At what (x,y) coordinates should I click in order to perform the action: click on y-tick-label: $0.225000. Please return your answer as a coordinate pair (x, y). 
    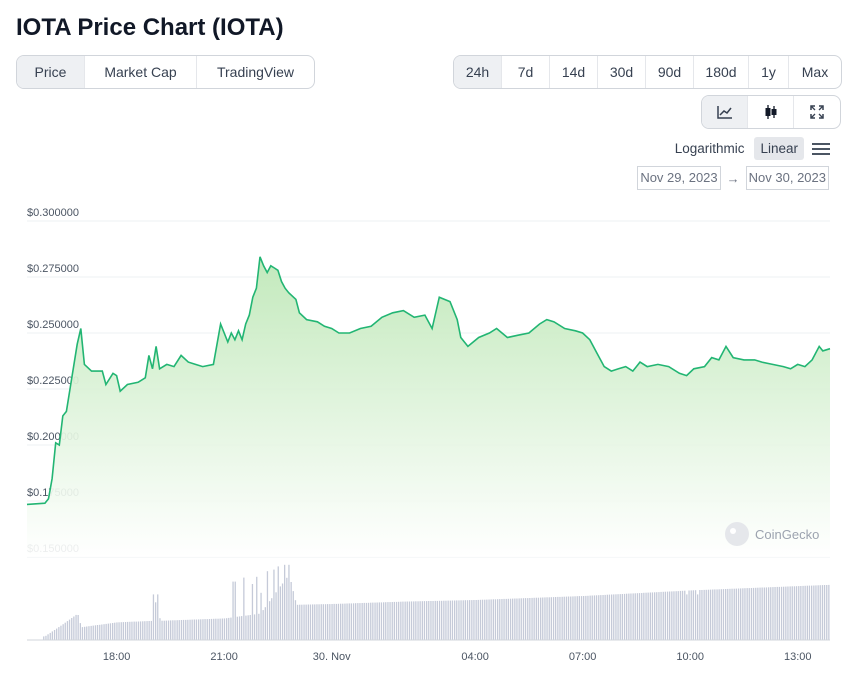
    Looking at the image, I should click on (53, 381).